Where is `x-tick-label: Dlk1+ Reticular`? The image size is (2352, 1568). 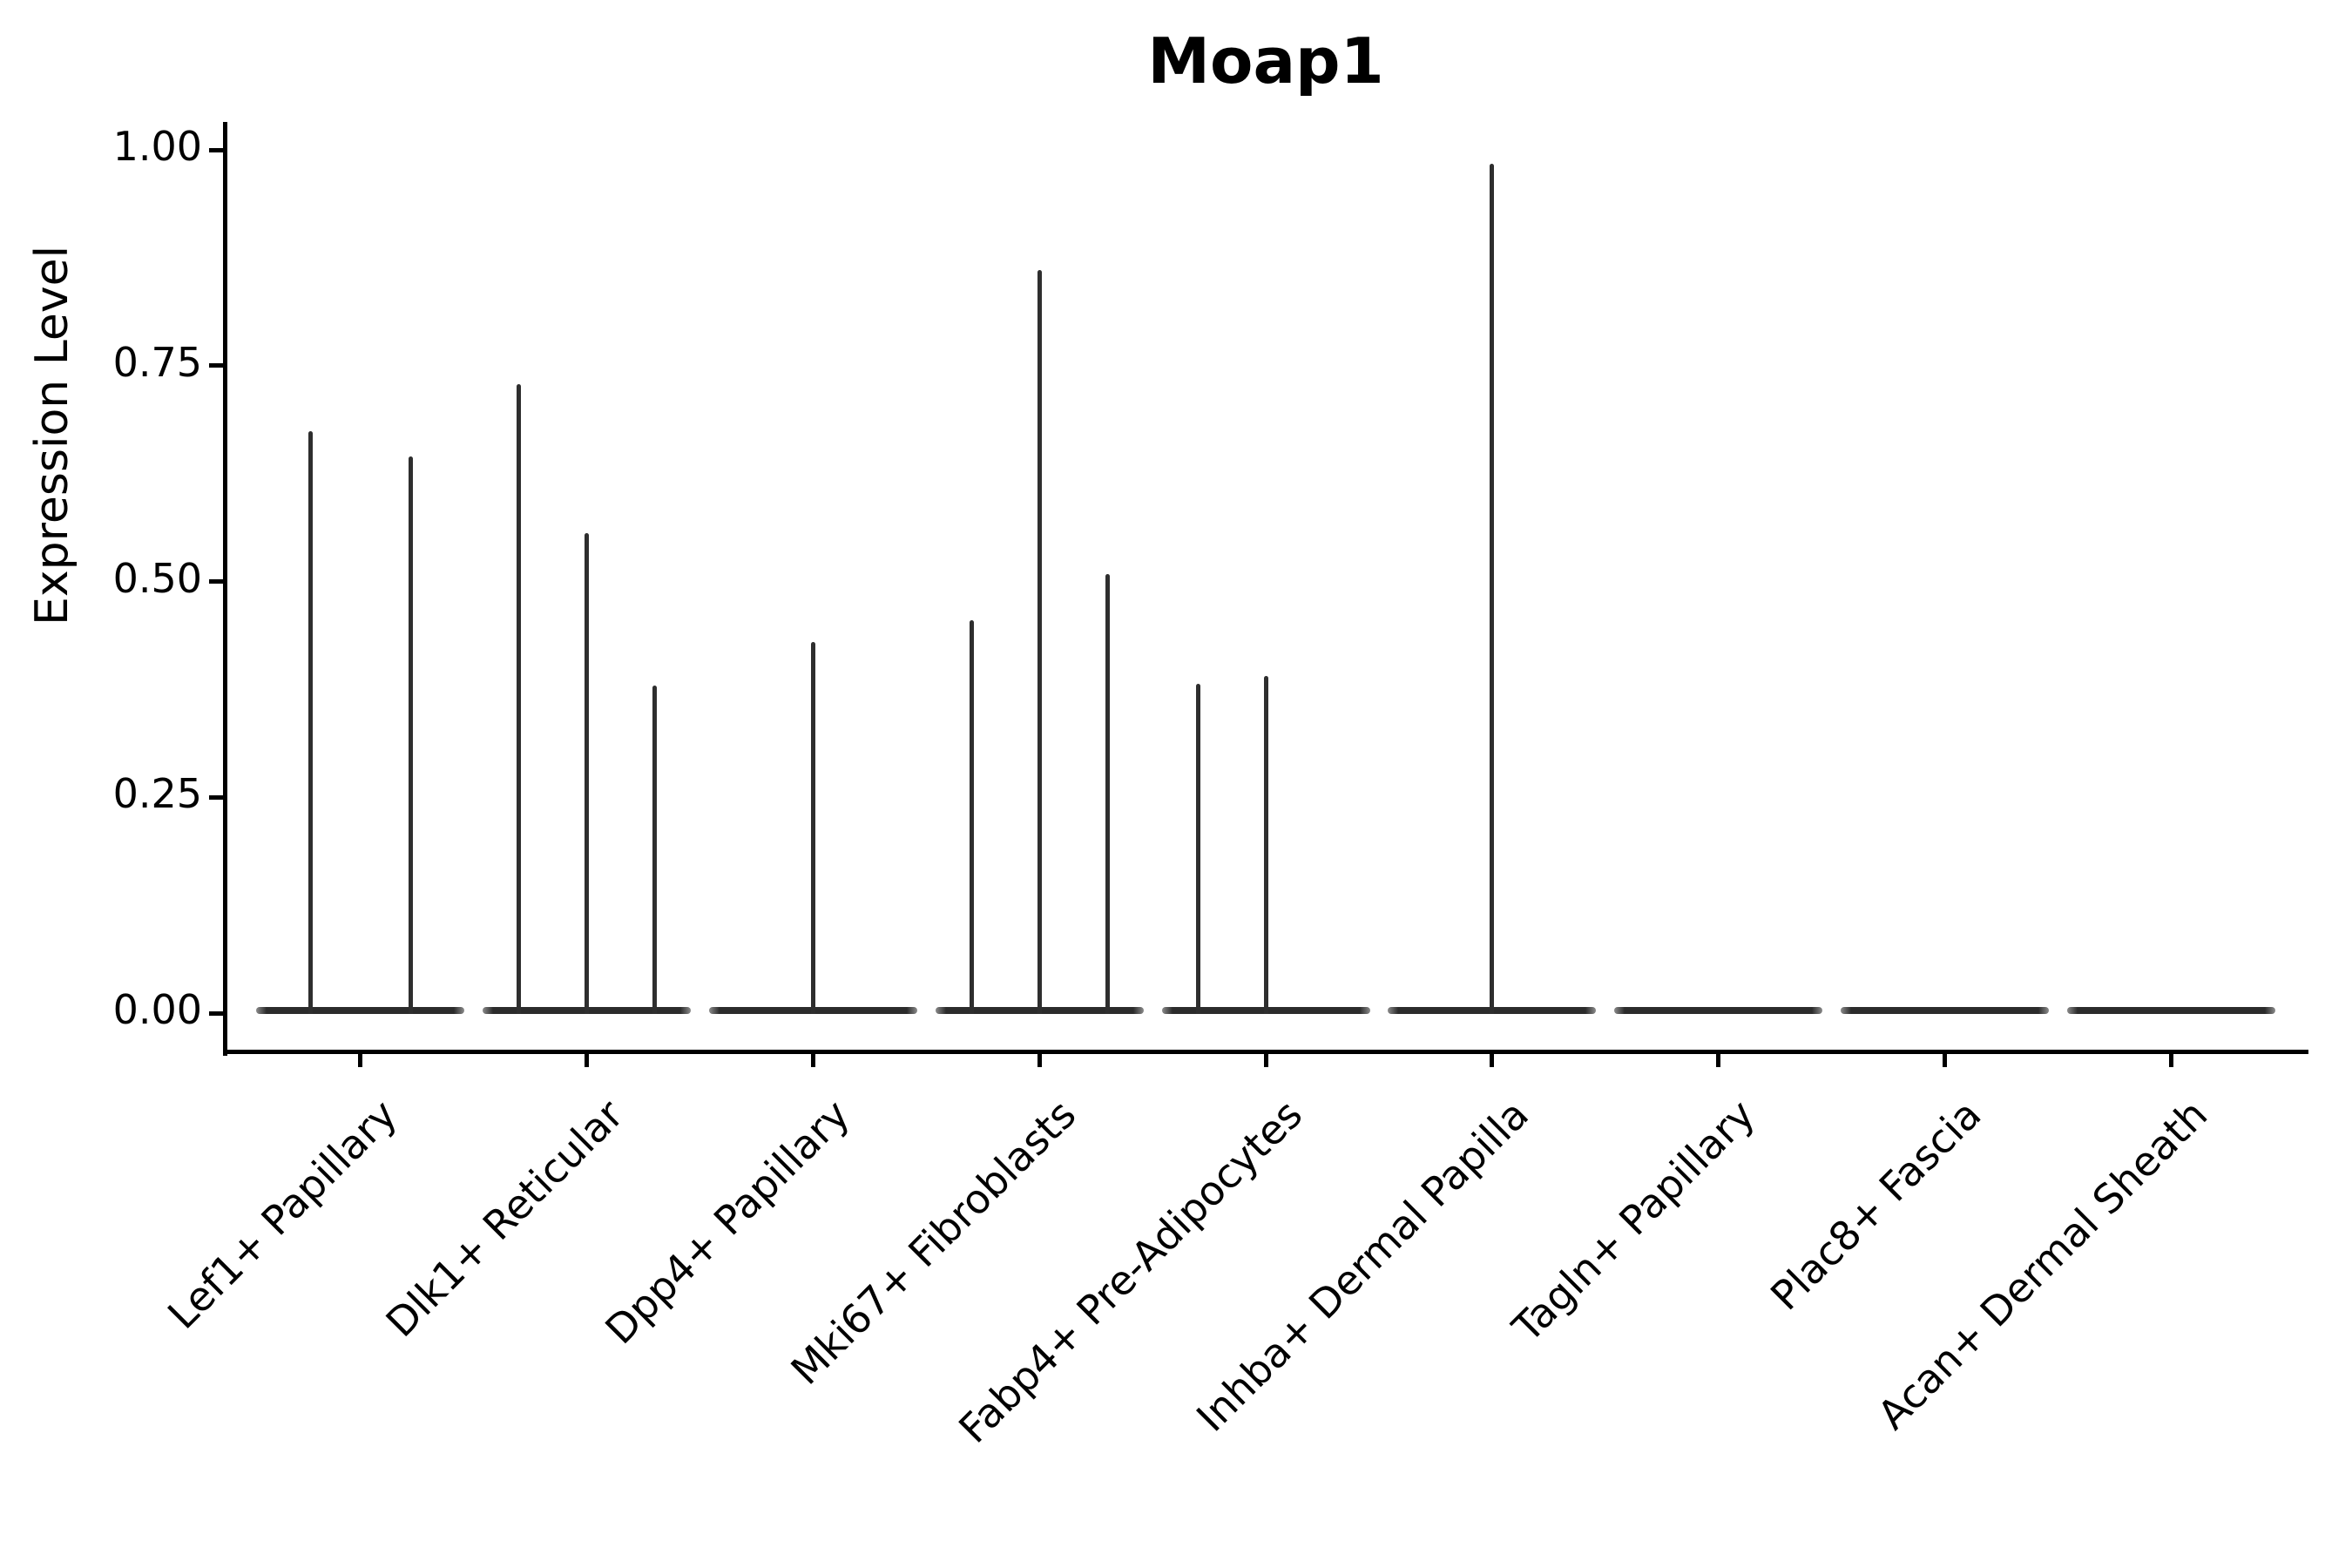 x-tick-label: Dlk1+ Reticular is located at coordinates (504, 1219).